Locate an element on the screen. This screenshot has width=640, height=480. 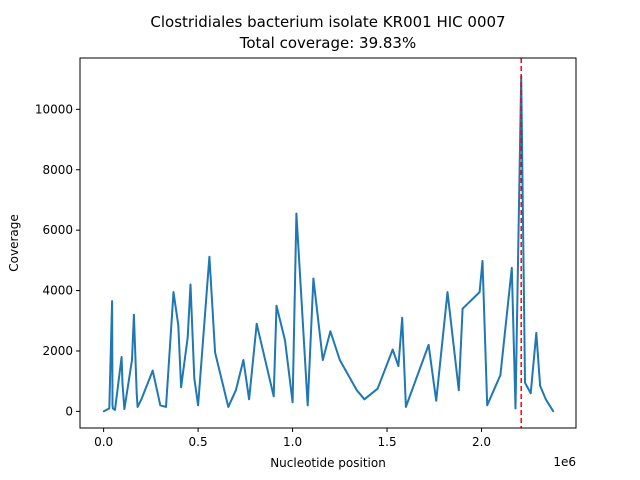
x-axis: 0.0 0.5 1.0 1.5 2.0 is located at coordinates (292, 438).